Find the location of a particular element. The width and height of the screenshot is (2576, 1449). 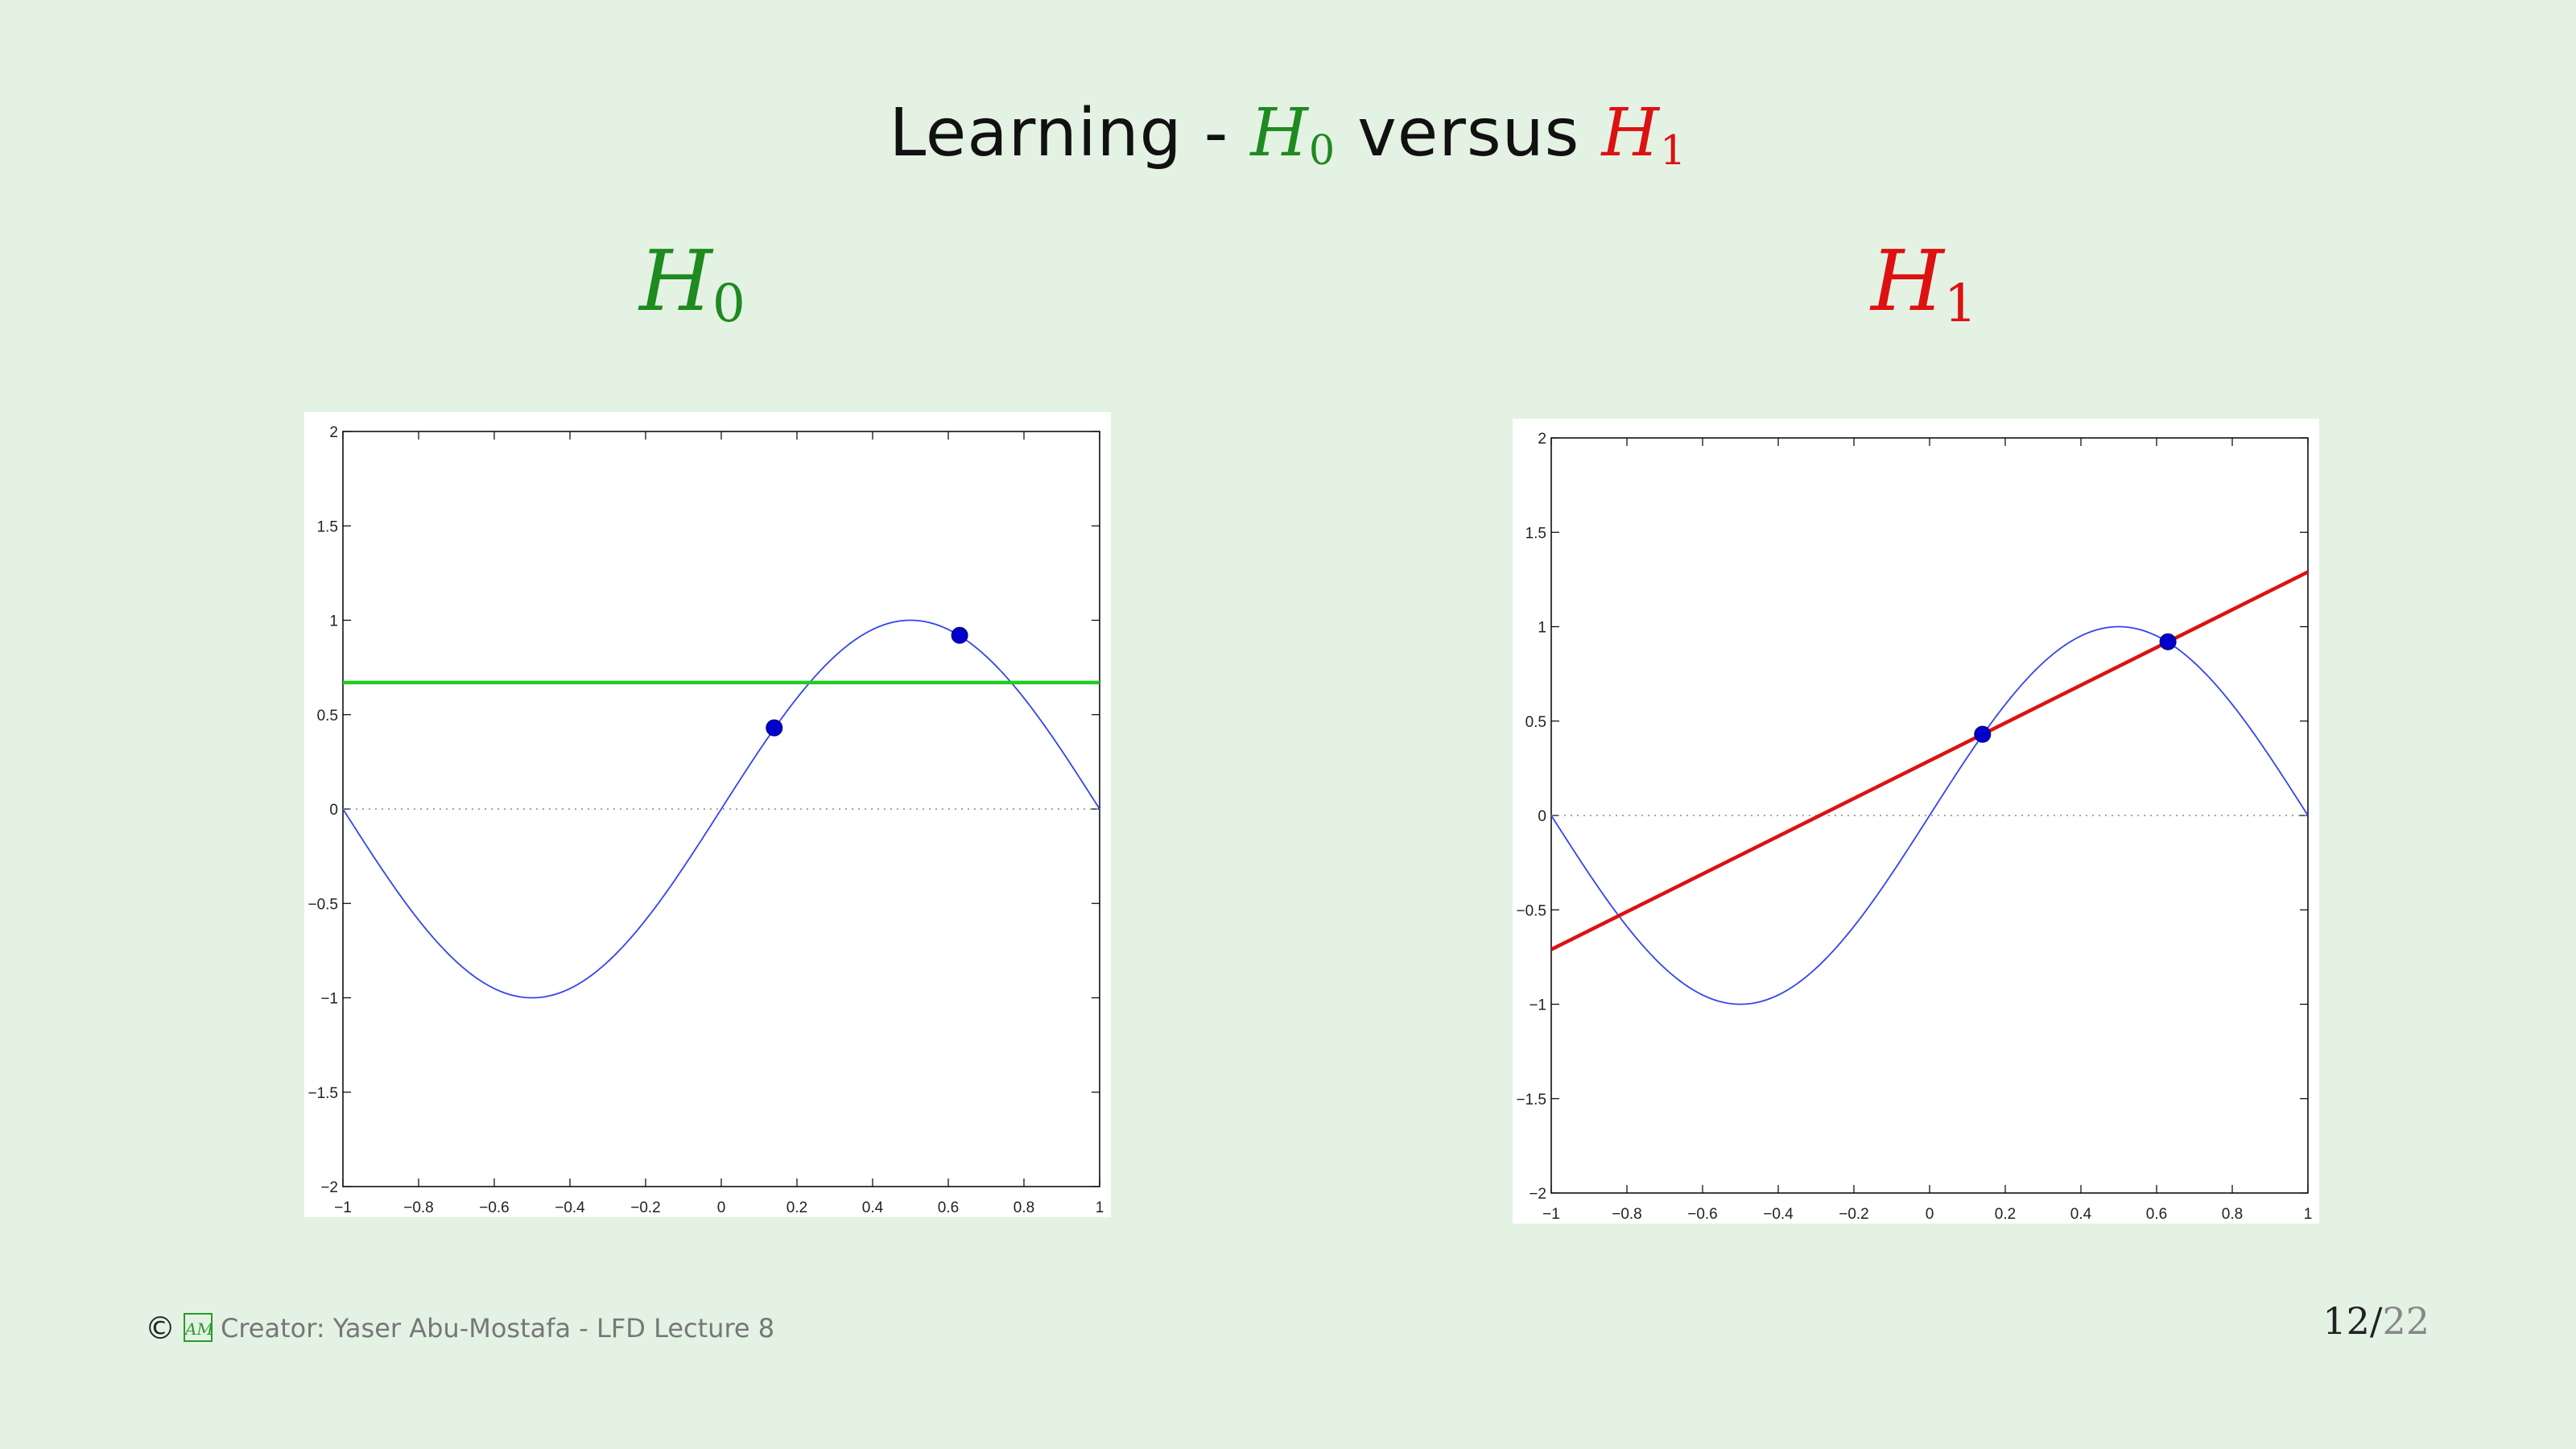

h1-chart-x-tick-label: −0.2 is located at coordinates (1854, 1214).